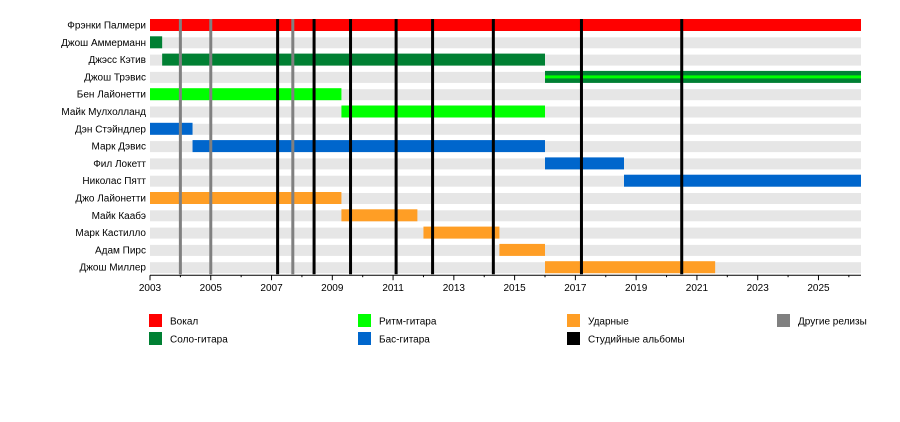 The width and height of the screenshot is (900, 422). I want to click on member-label: Джэсс Кэтив, so click(117, 60).